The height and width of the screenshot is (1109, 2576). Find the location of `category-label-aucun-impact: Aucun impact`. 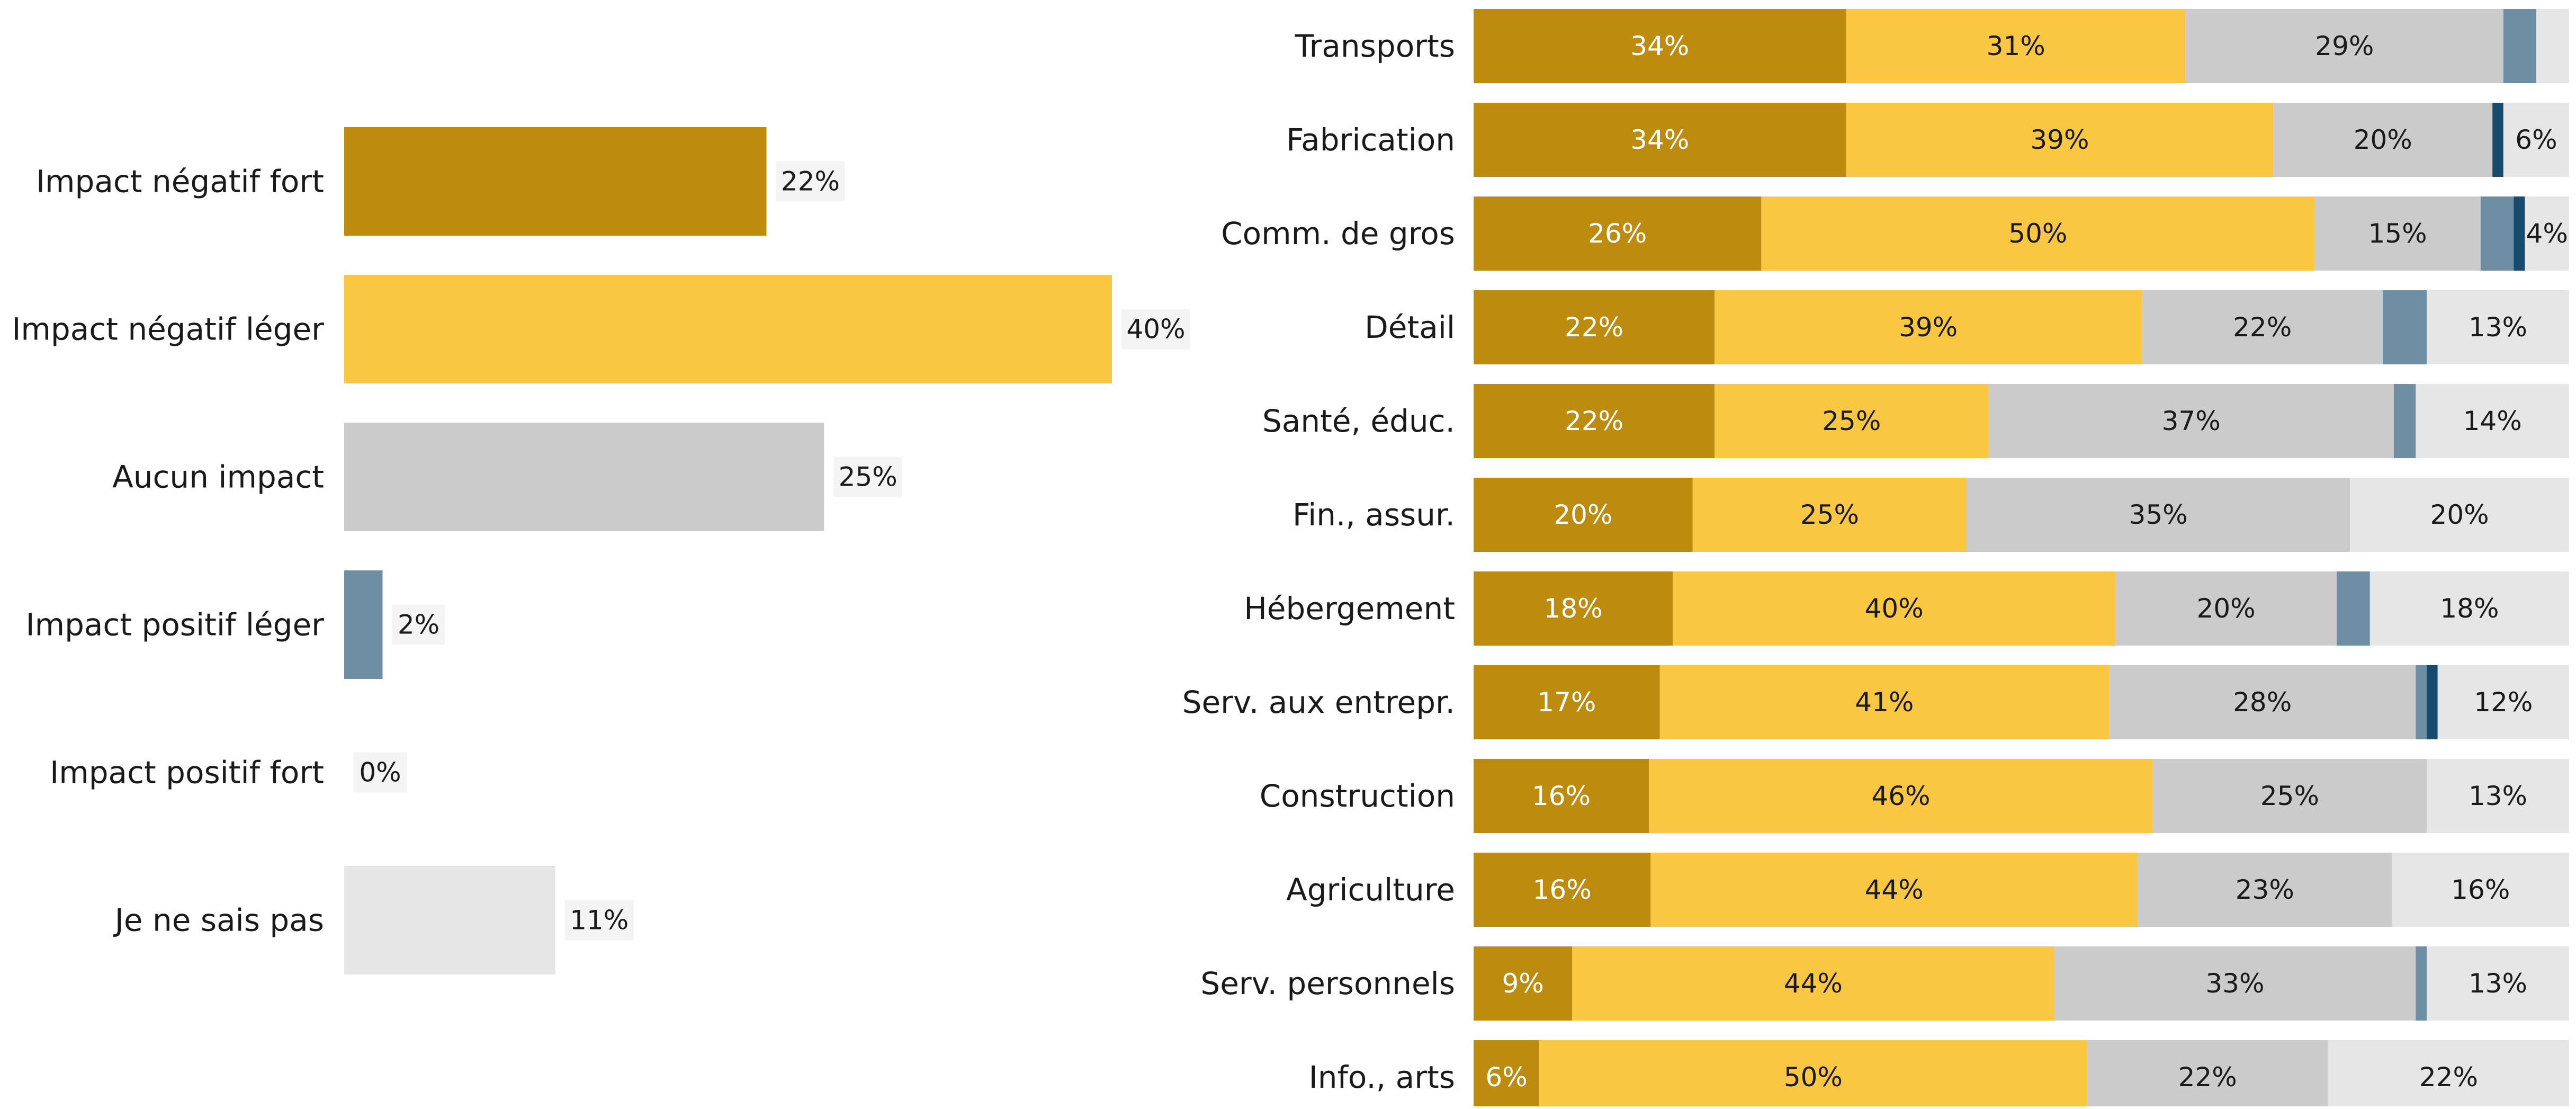

category-label-aucun-impact: Aucun impact is located at coordinates (218, 477).